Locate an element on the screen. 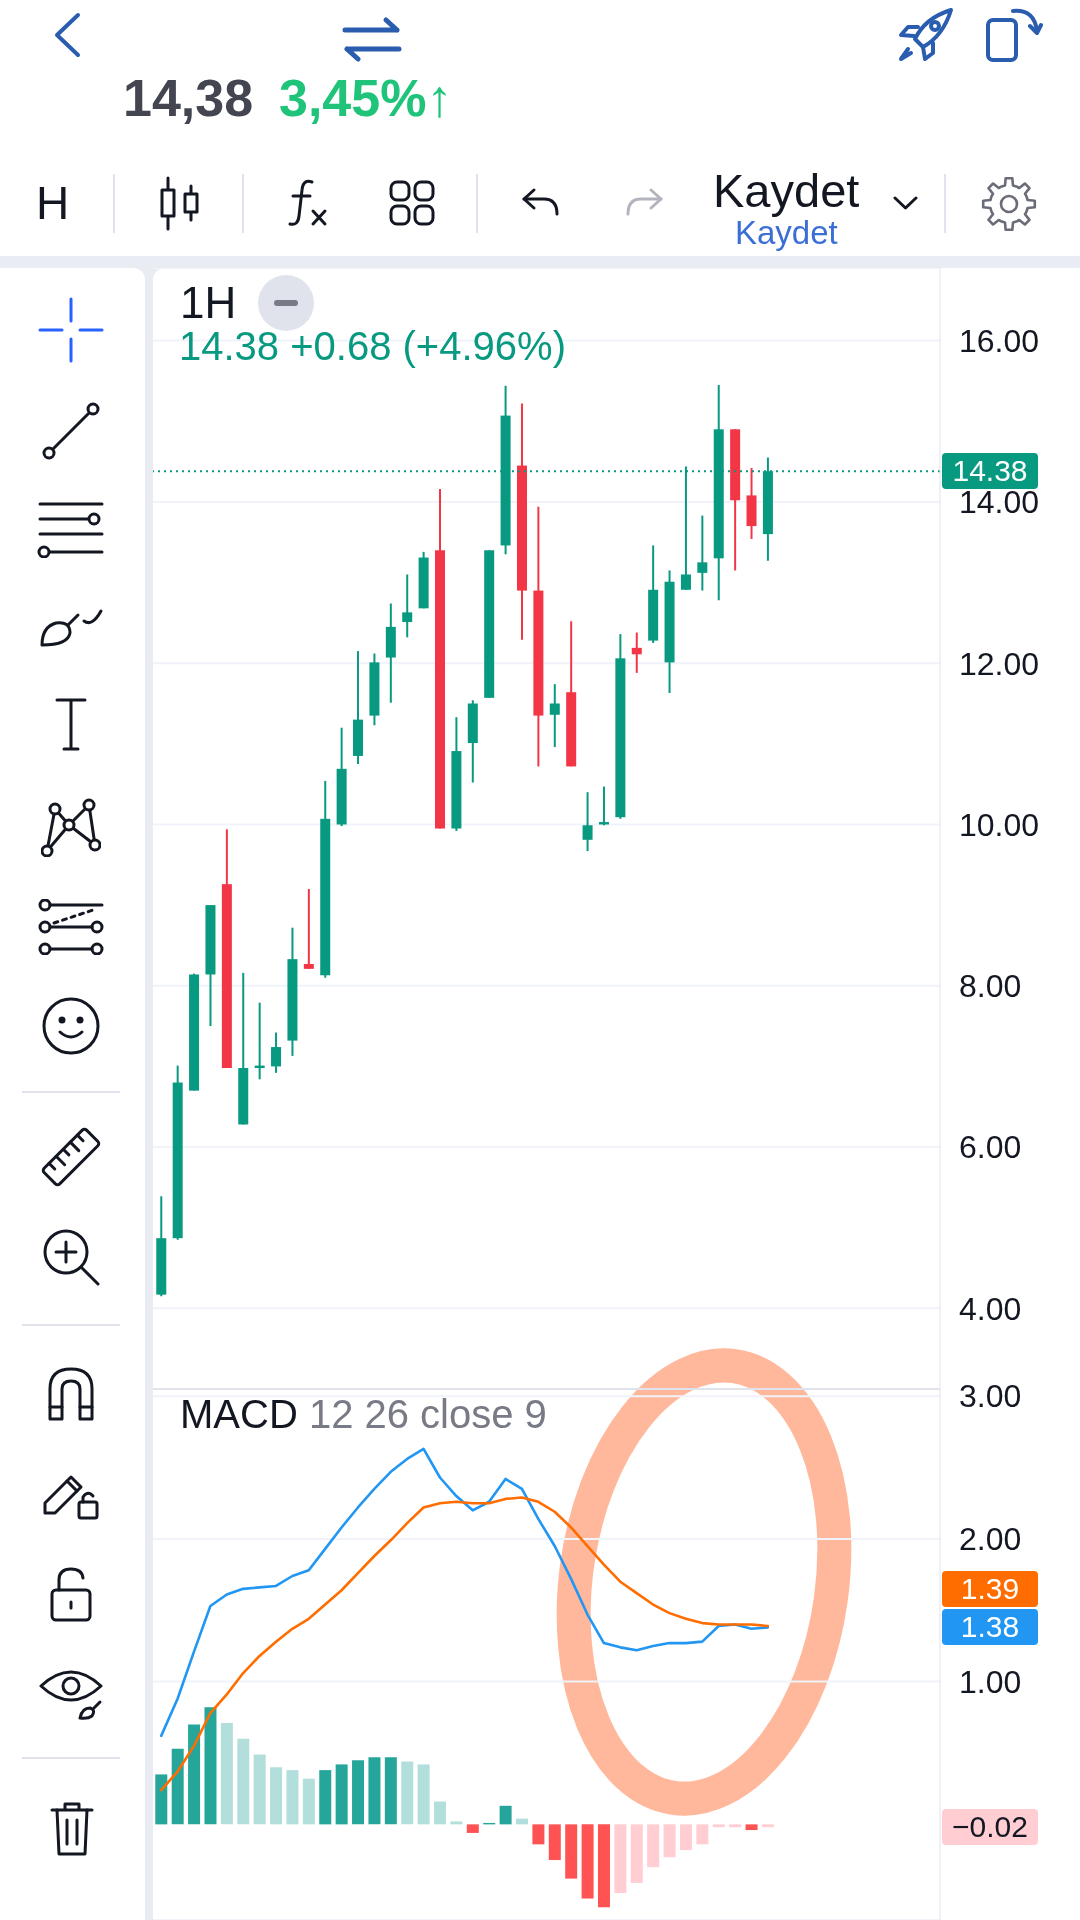 This screenshot has width=1080, height=1920. y-tick-label: 8.00 is located at coordinates (990, 986).